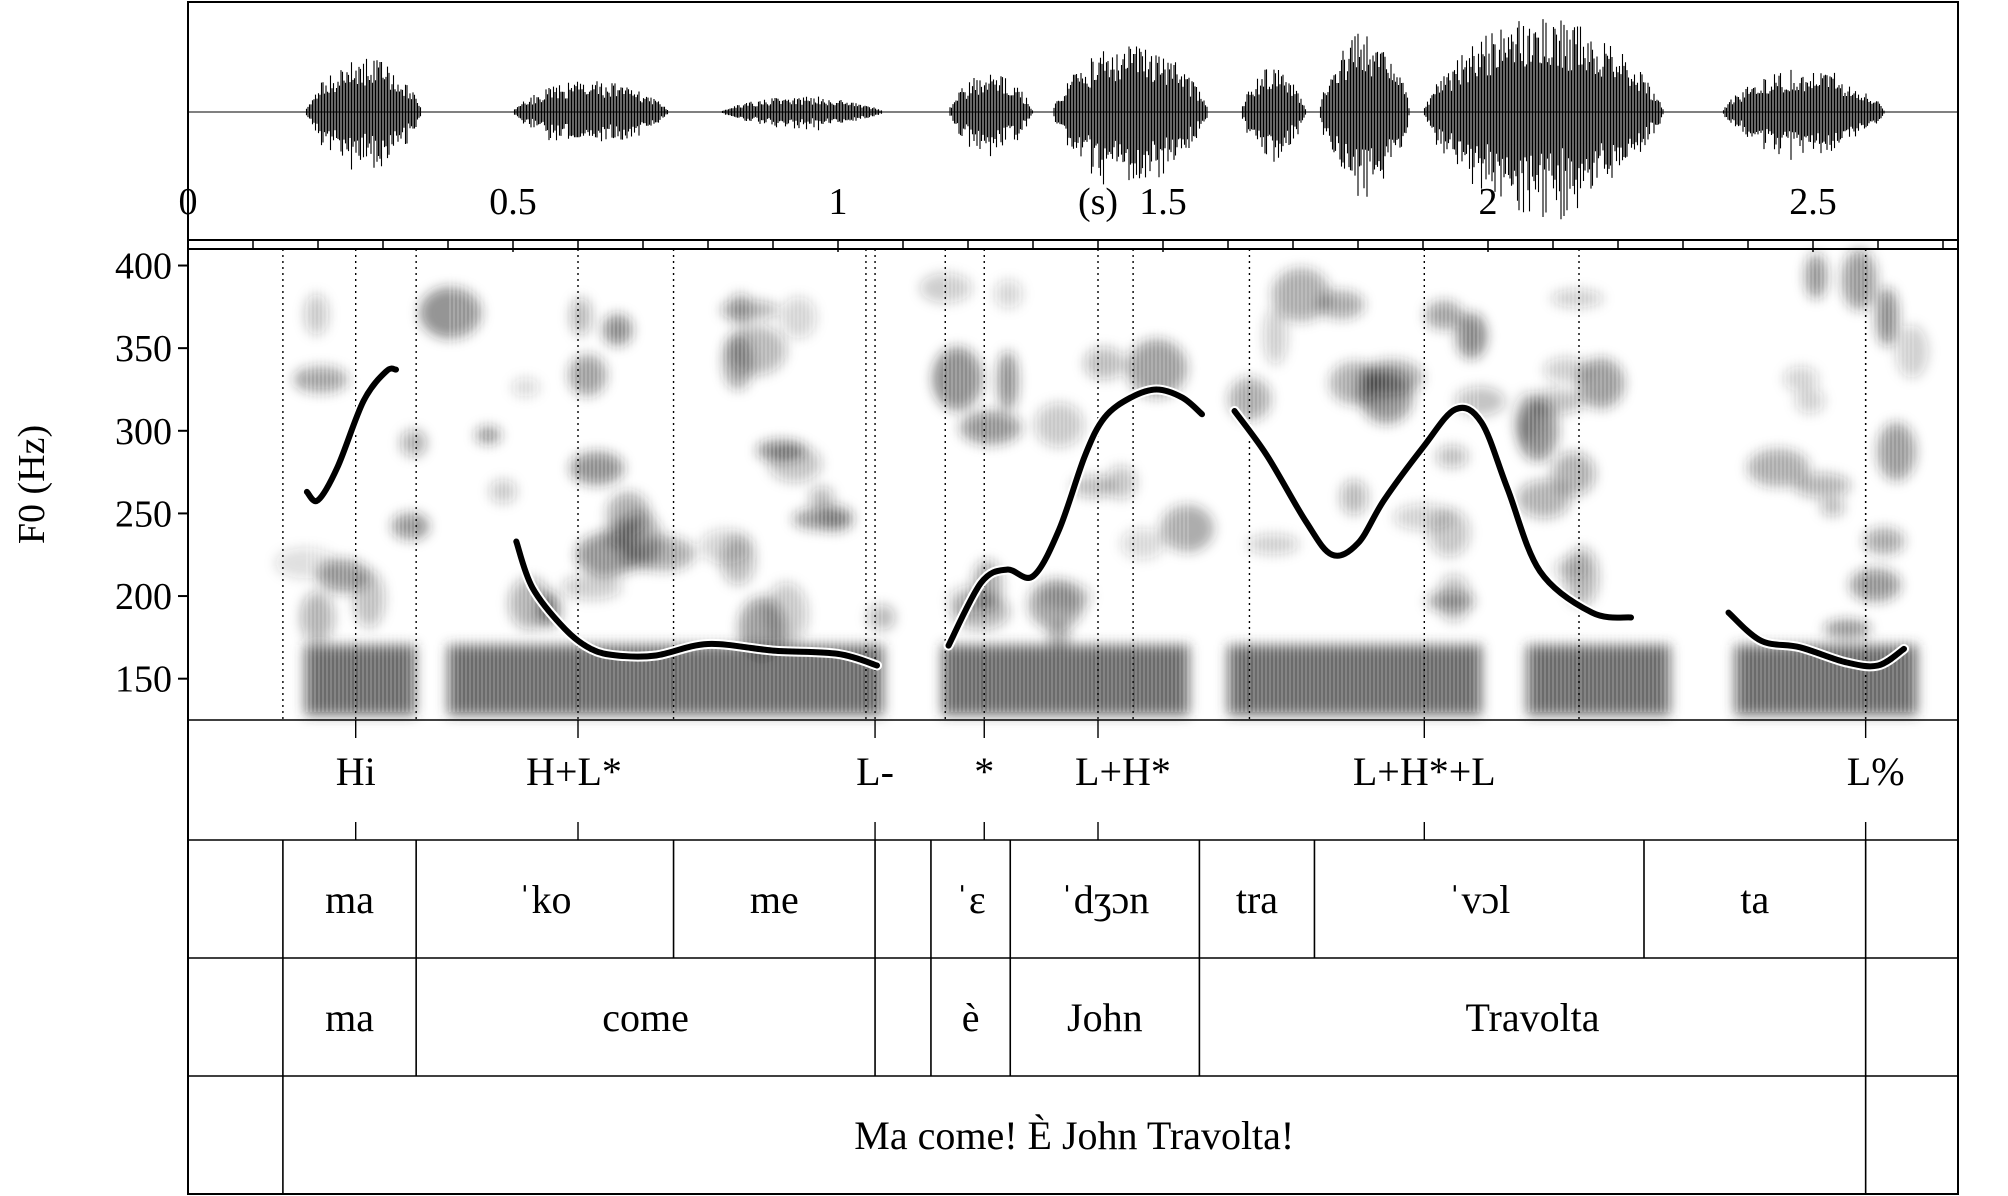  I want to click on word-label: John, so click(1105, 1017).